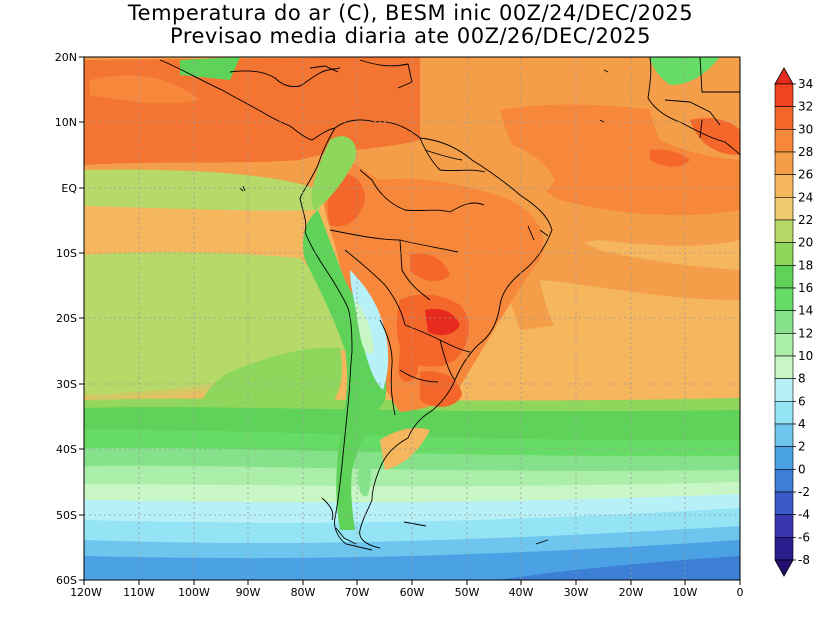  I want to click on colorbar-label: 34, so click(805, 84).